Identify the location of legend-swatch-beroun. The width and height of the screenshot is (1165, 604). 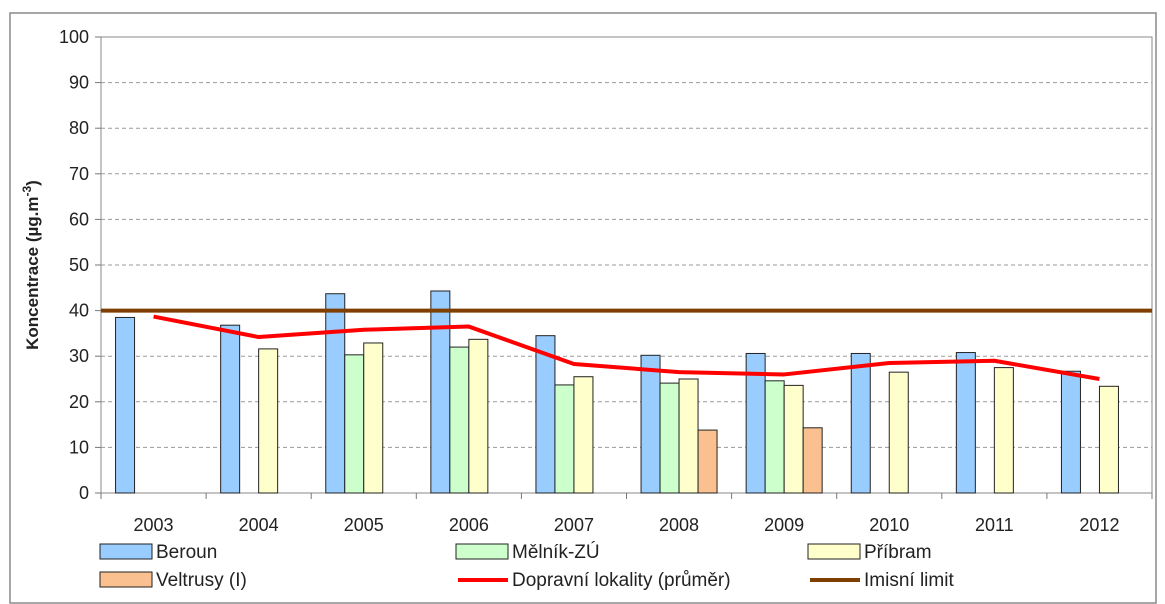
(126, 551).